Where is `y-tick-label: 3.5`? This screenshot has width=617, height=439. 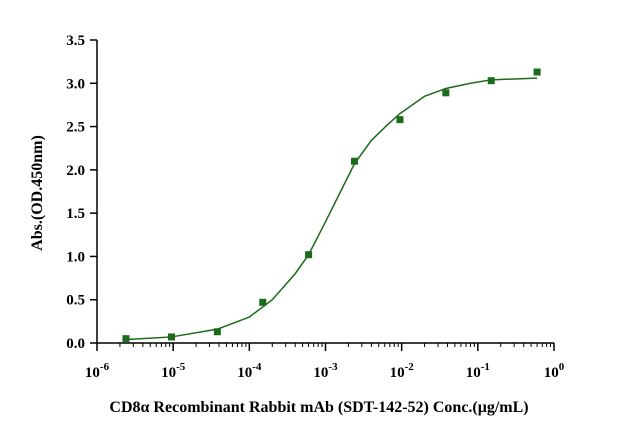 y-tick-label: 3.5 is located at coordinates (75, 41).